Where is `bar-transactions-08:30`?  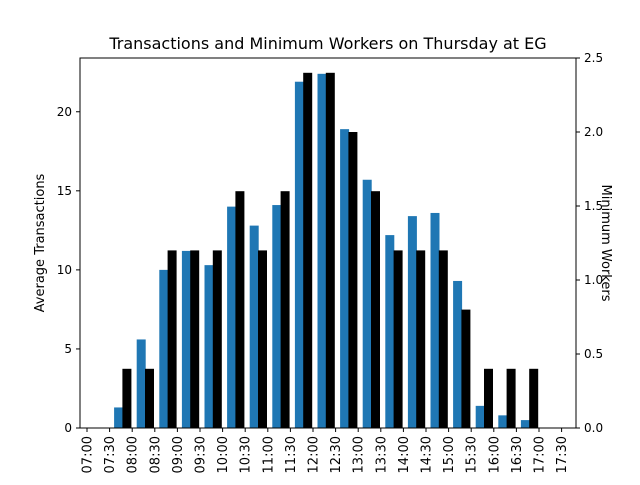 bar-transactions-08:30 is located at coordinates (164, 348).